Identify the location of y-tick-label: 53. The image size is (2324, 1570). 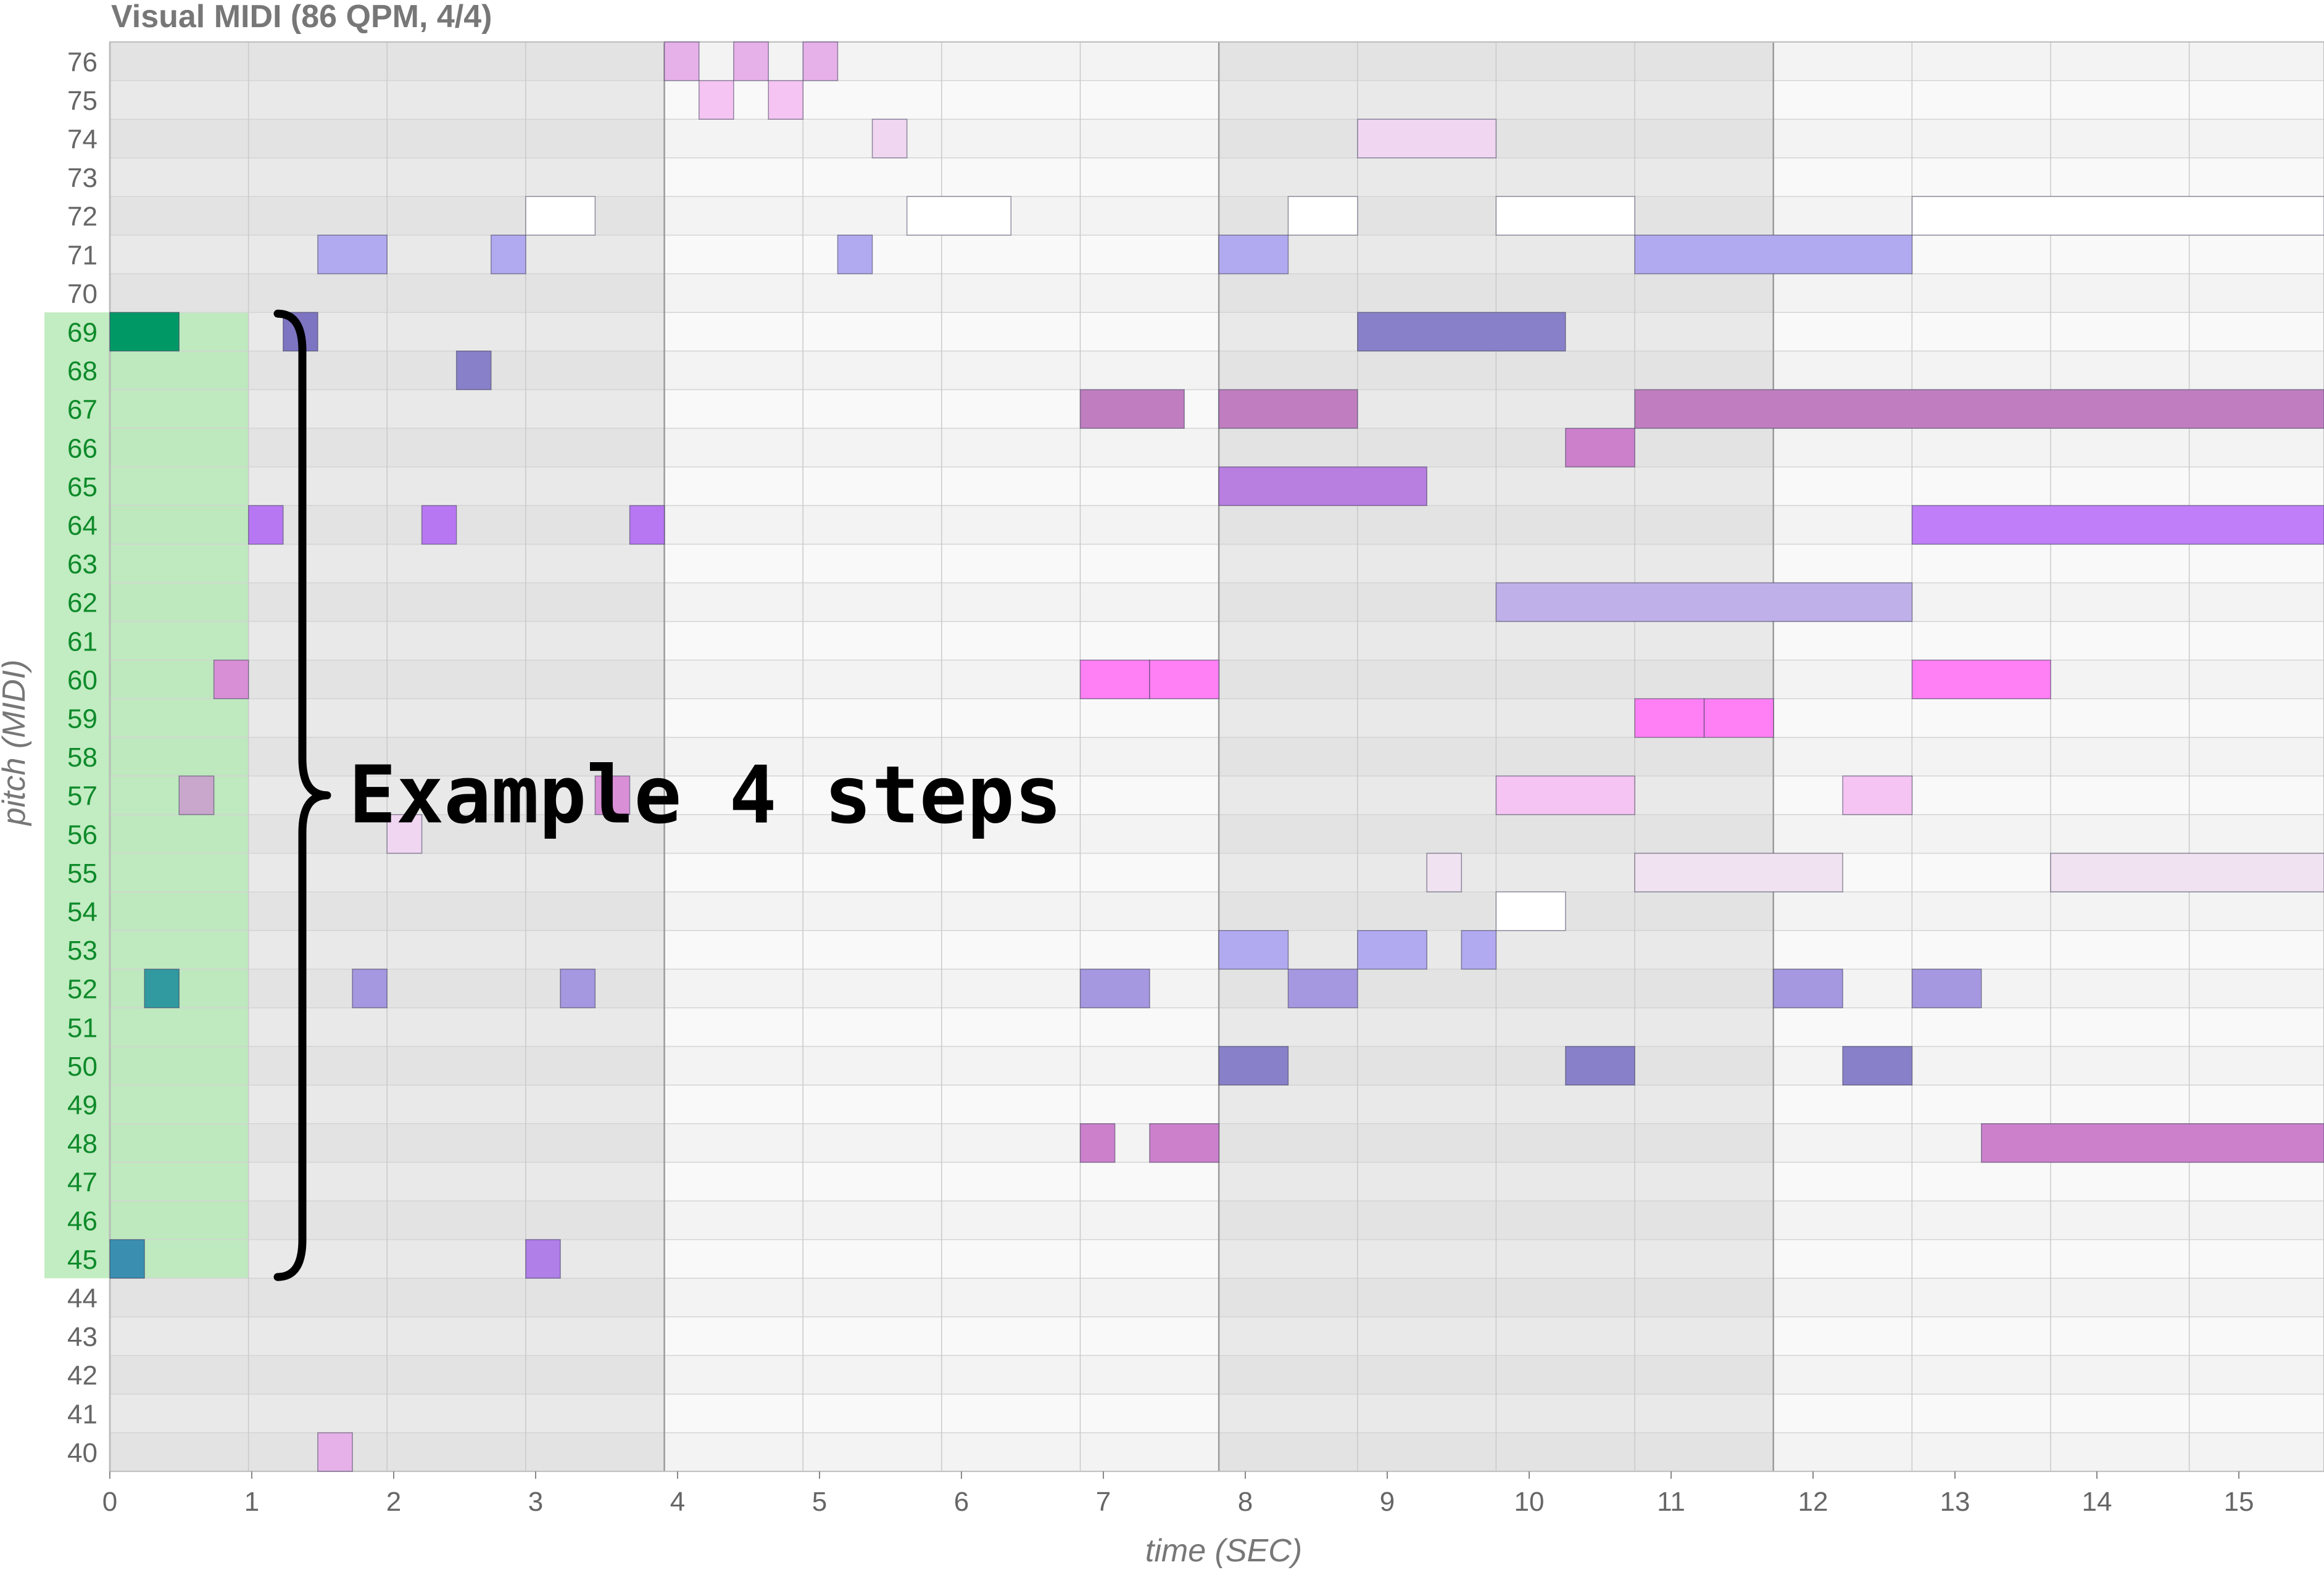
(82, 951).